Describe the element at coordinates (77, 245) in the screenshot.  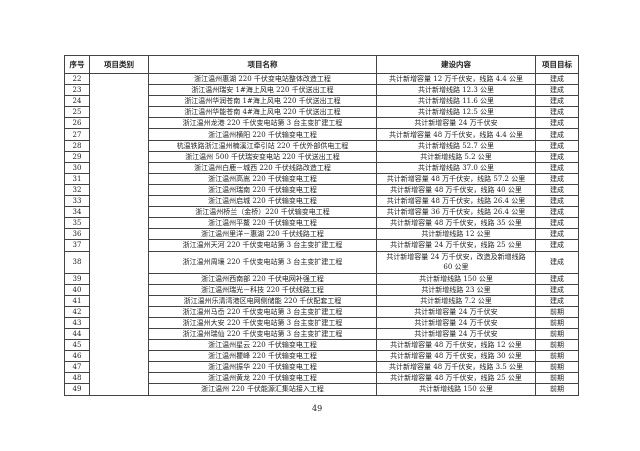
I see `cell-no: 37` at that location.